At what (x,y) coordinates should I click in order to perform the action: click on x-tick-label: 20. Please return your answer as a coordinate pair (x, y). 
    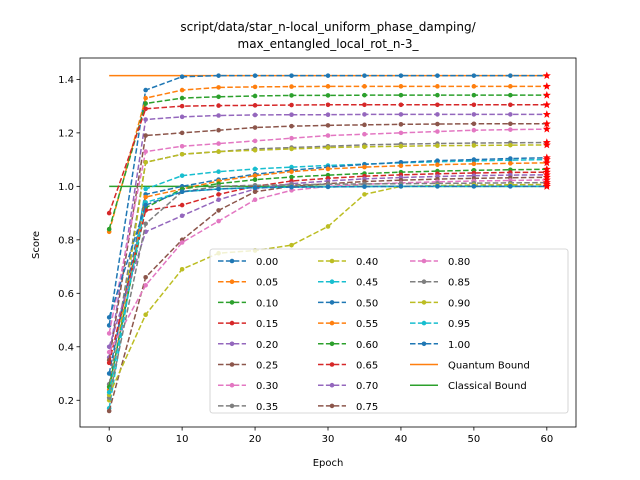
    Looking at the image, I should click on (255, 439).